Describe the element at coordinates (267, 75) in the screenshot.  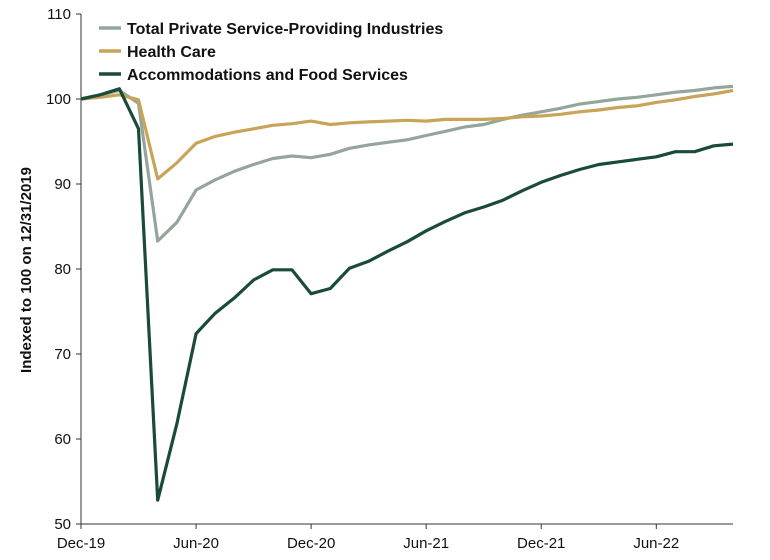
I see `legend-label: Accommodations and Food Services` at that location.